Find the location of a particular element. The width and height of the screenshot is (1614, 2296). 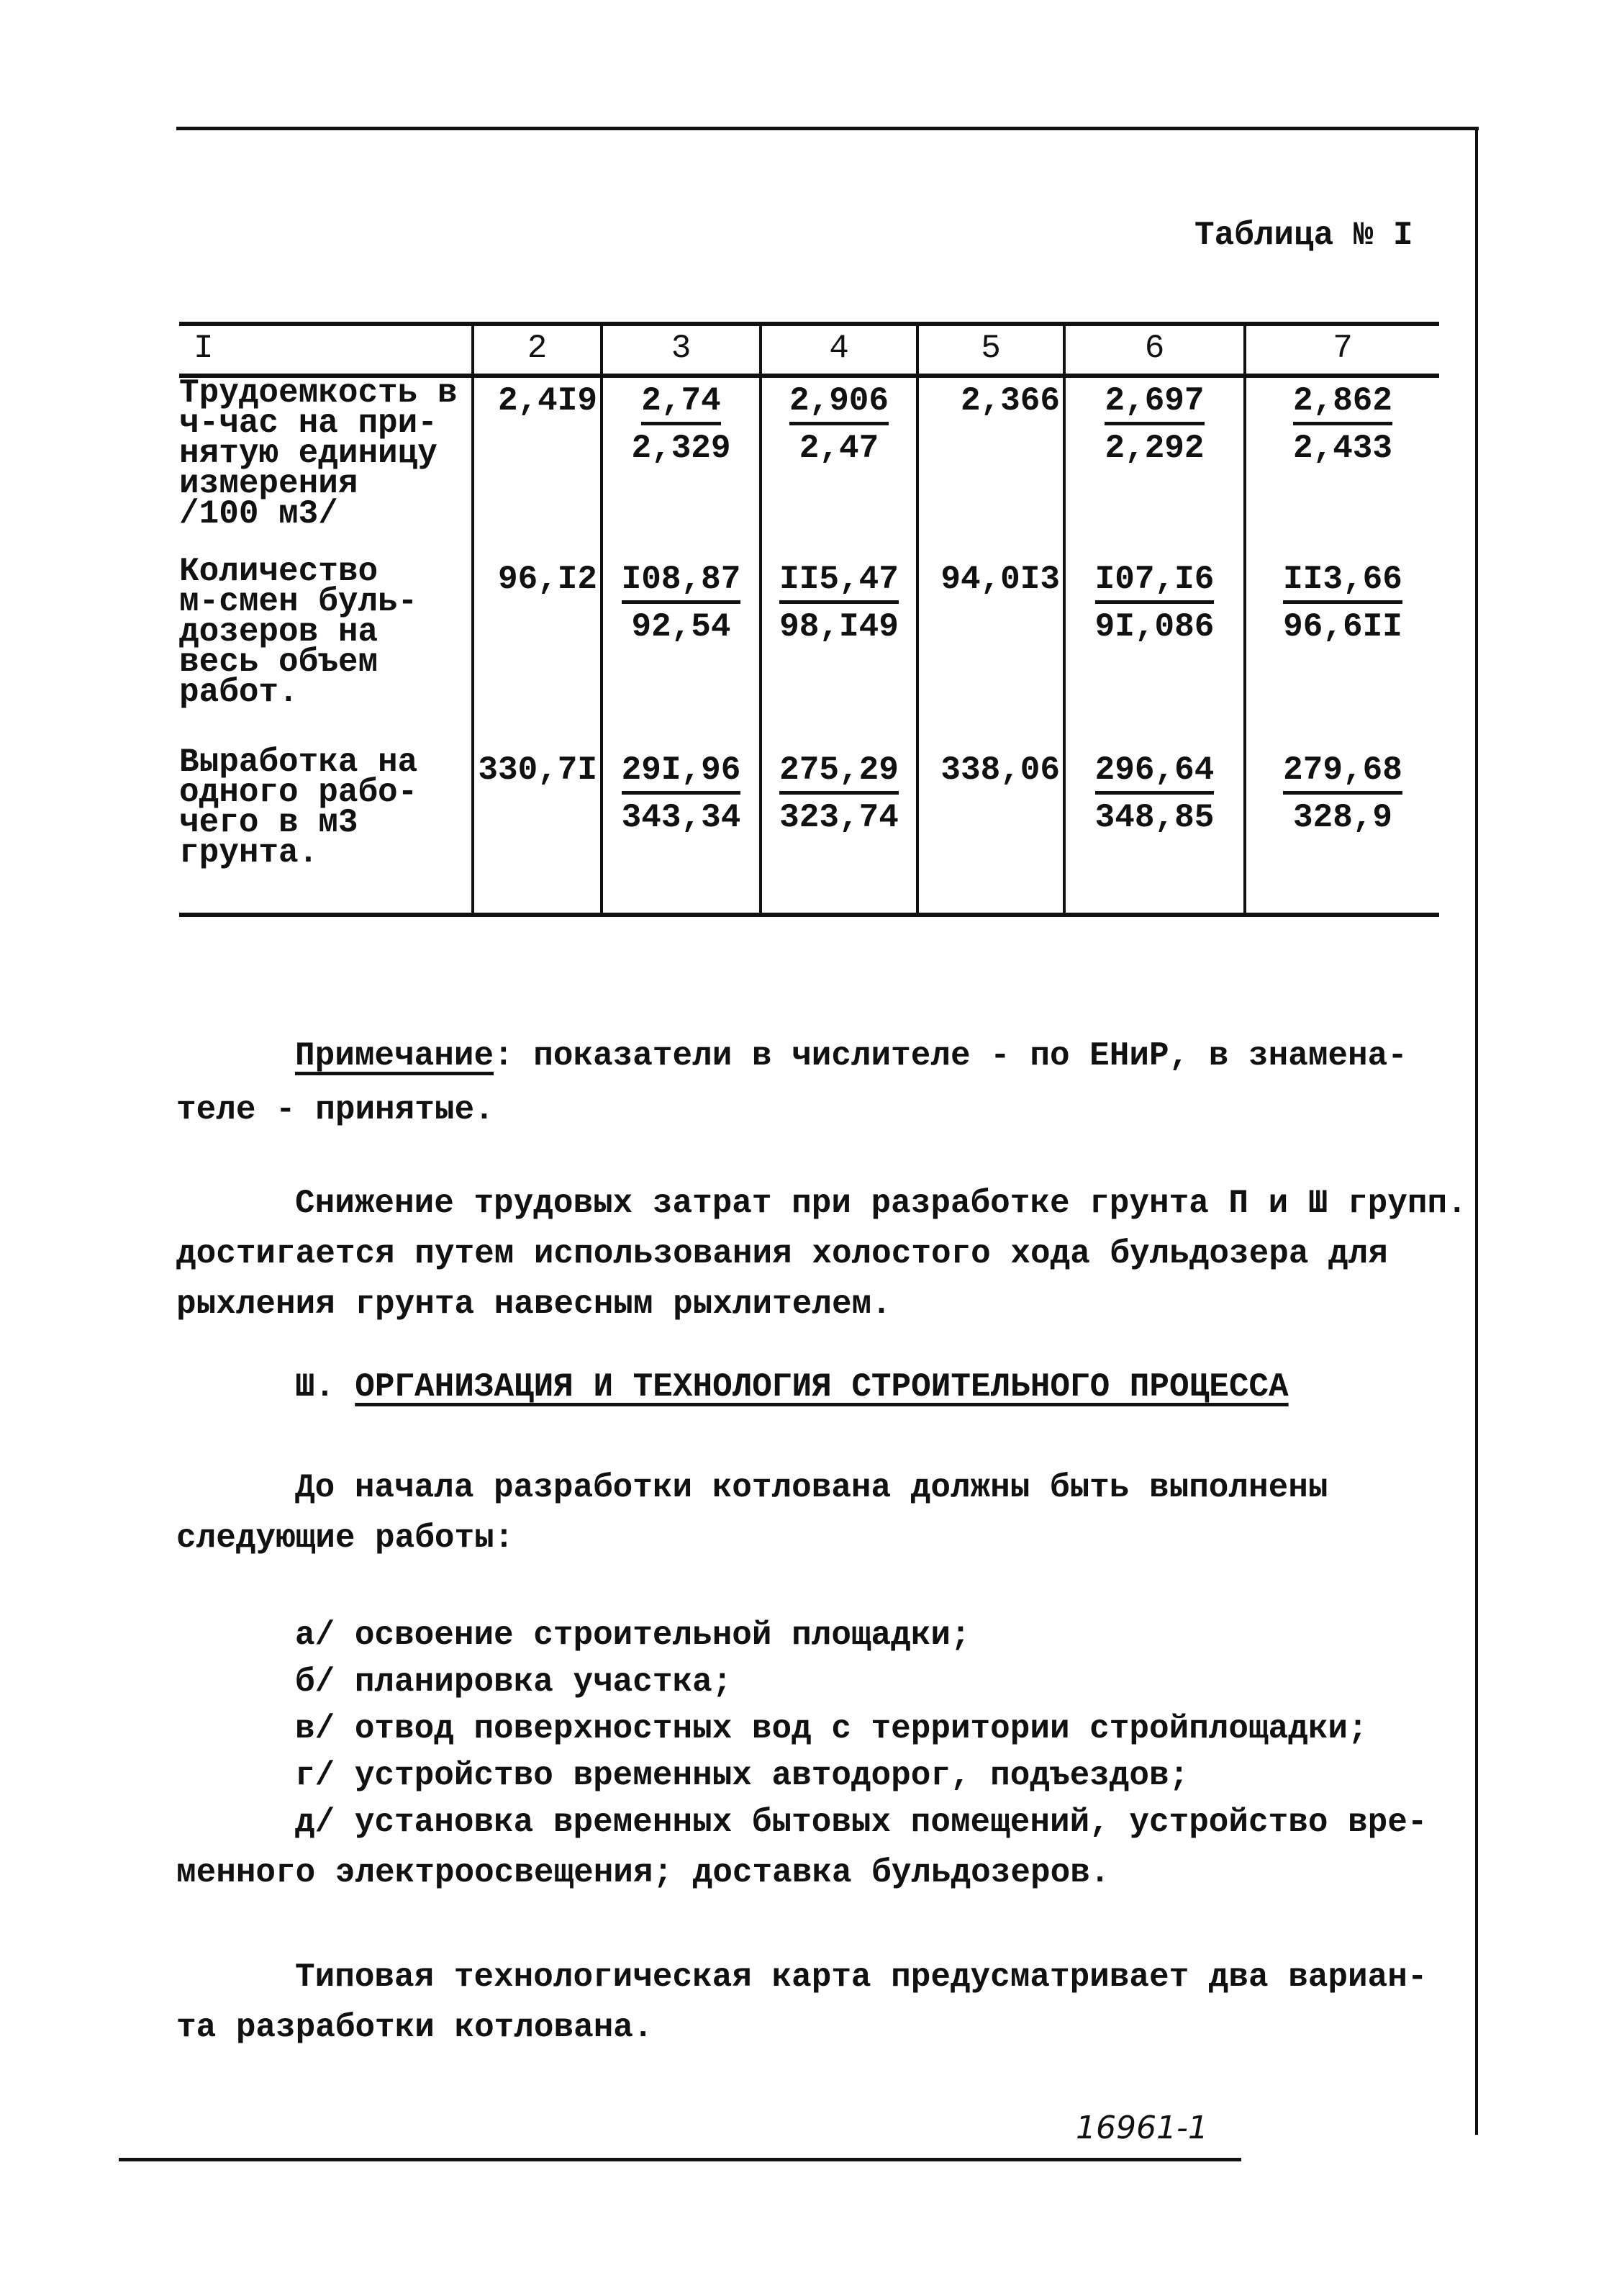

table-cell: 296,64 348,85 is located at coordinates (1154, 832).